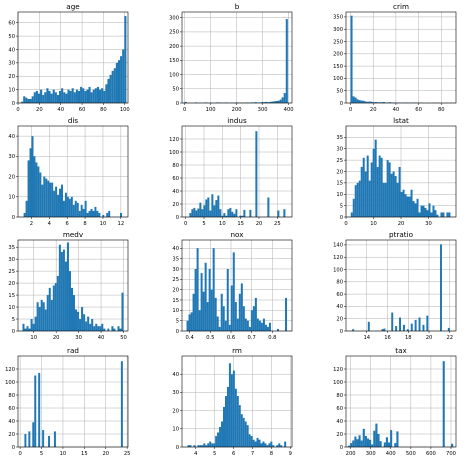 This screenshot has width=474, height=464. What do you see at coordinates (175, 192) in the screenshot?
I see `y-tick-label: 40` at bounding box center [175, 192].